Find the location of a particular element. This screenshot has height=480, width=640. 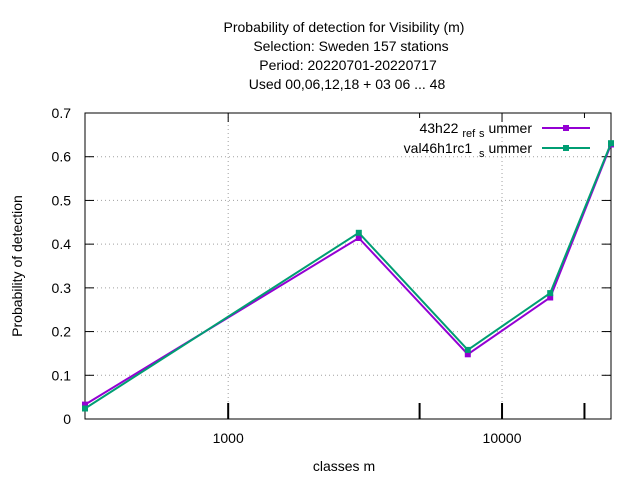

legend-label-1: 43h22 ref s ummer is located at coordinates (475, 130).